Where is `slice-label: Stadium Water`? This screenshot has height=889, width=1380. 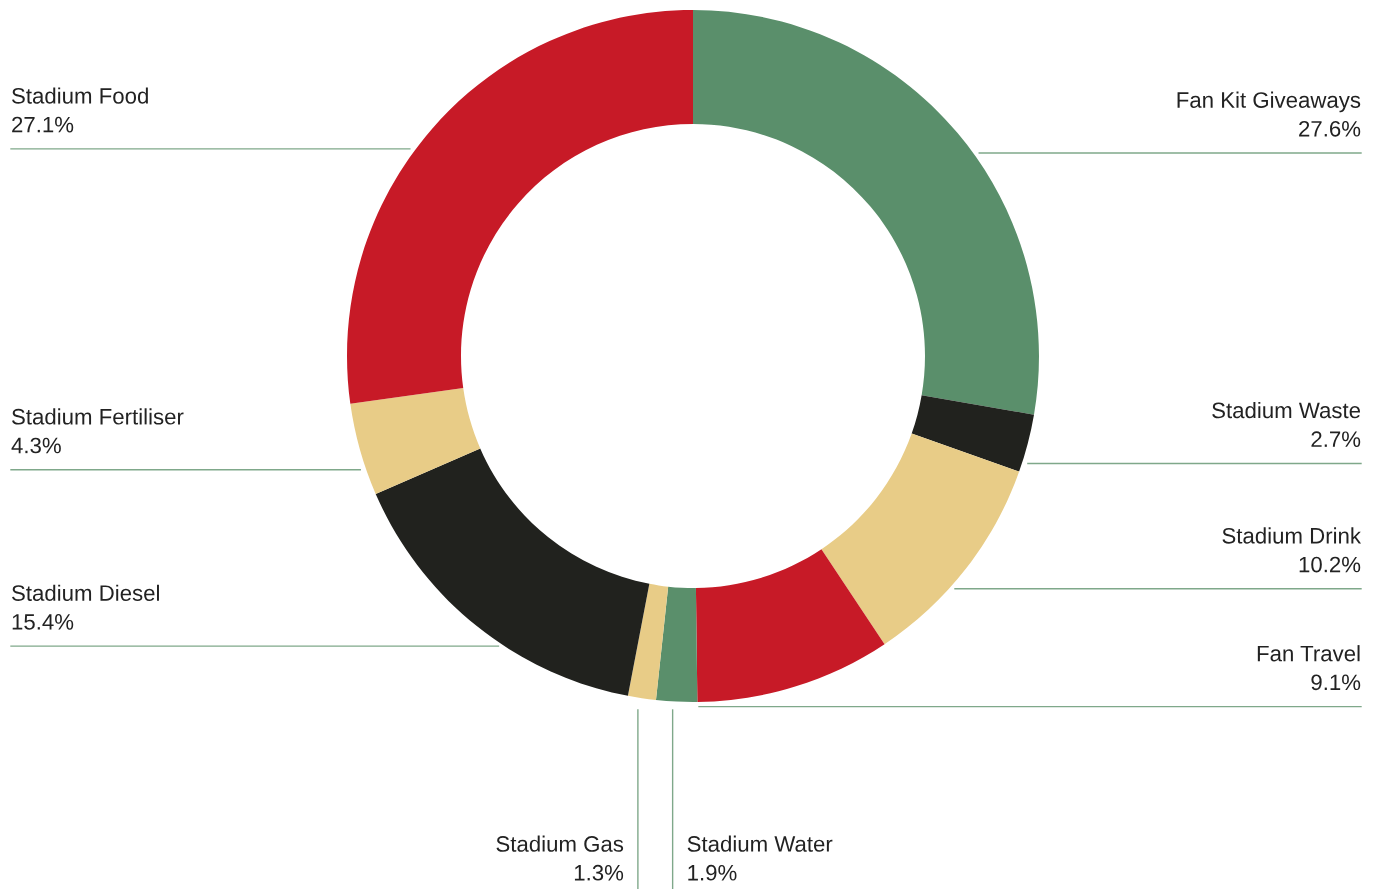 slice-label: Stadium Water is located at coordinates (760, 843).